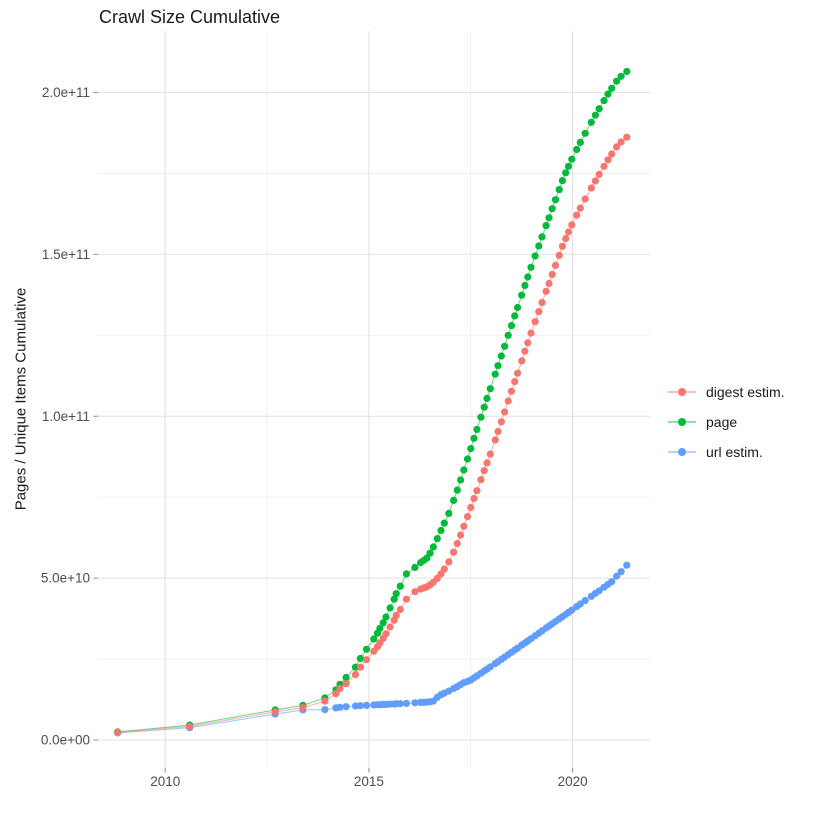  I want to click on svg-text: 1.5e+11, so click(66, 254).